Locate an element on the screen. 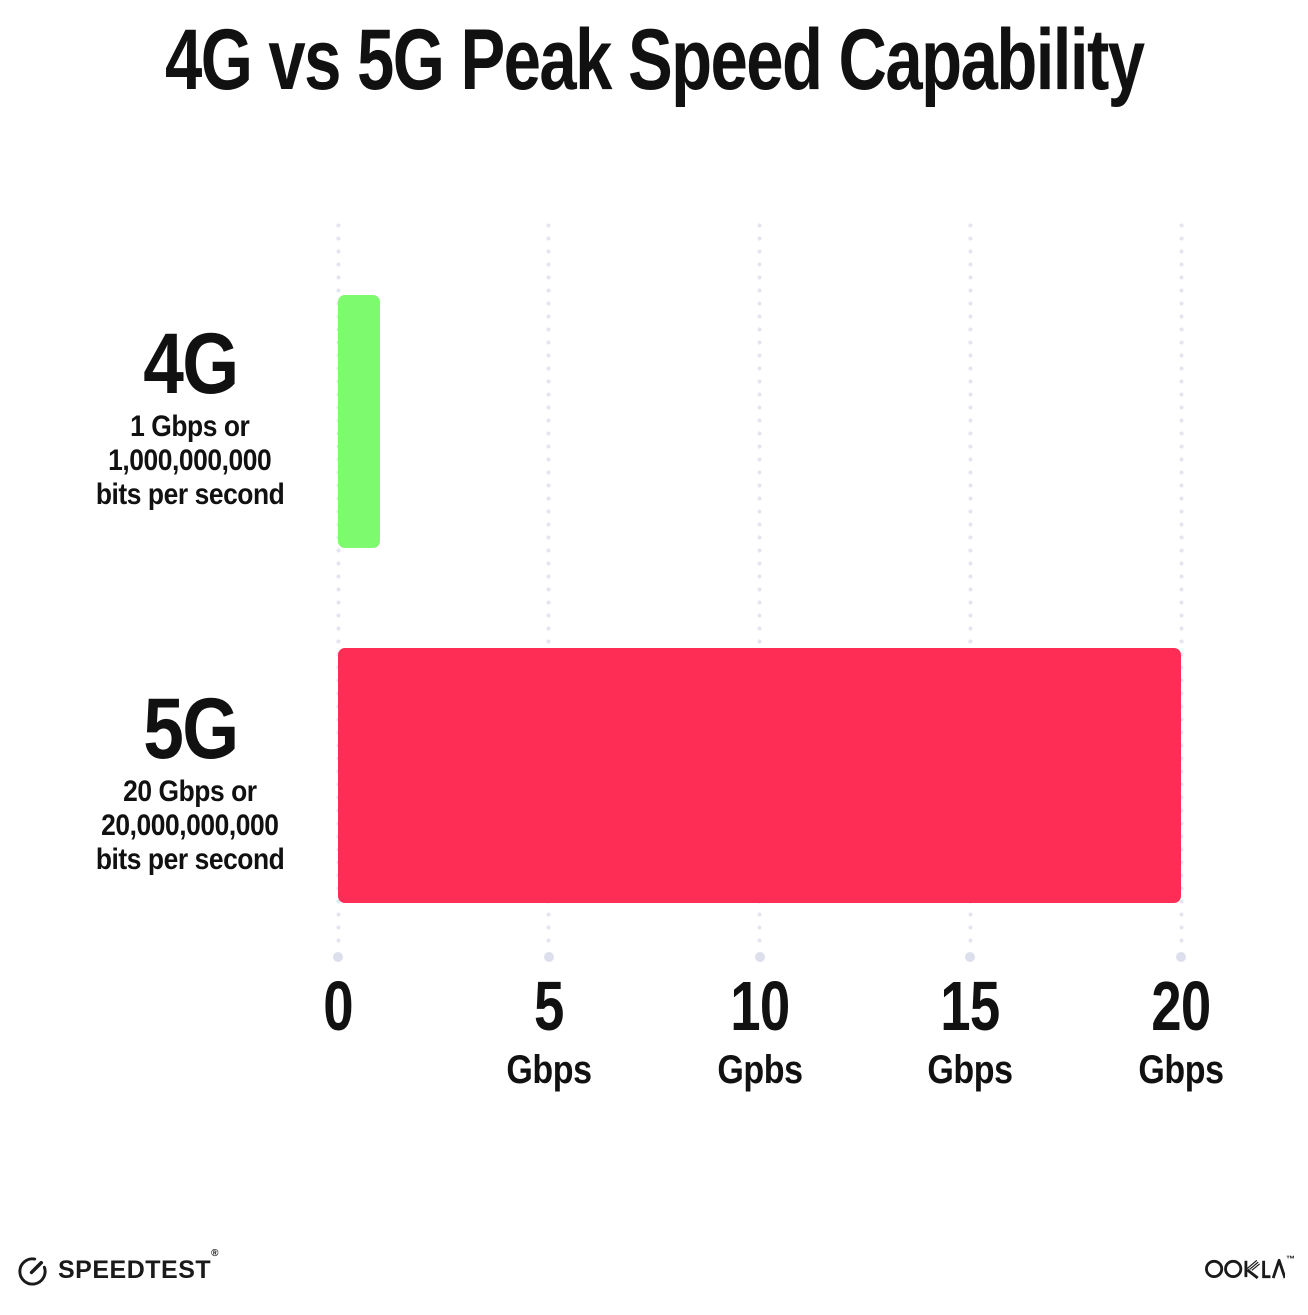 The image size is (1308, 1315). x-tick-number-5: 5 is located at coordinates (549, 1006).